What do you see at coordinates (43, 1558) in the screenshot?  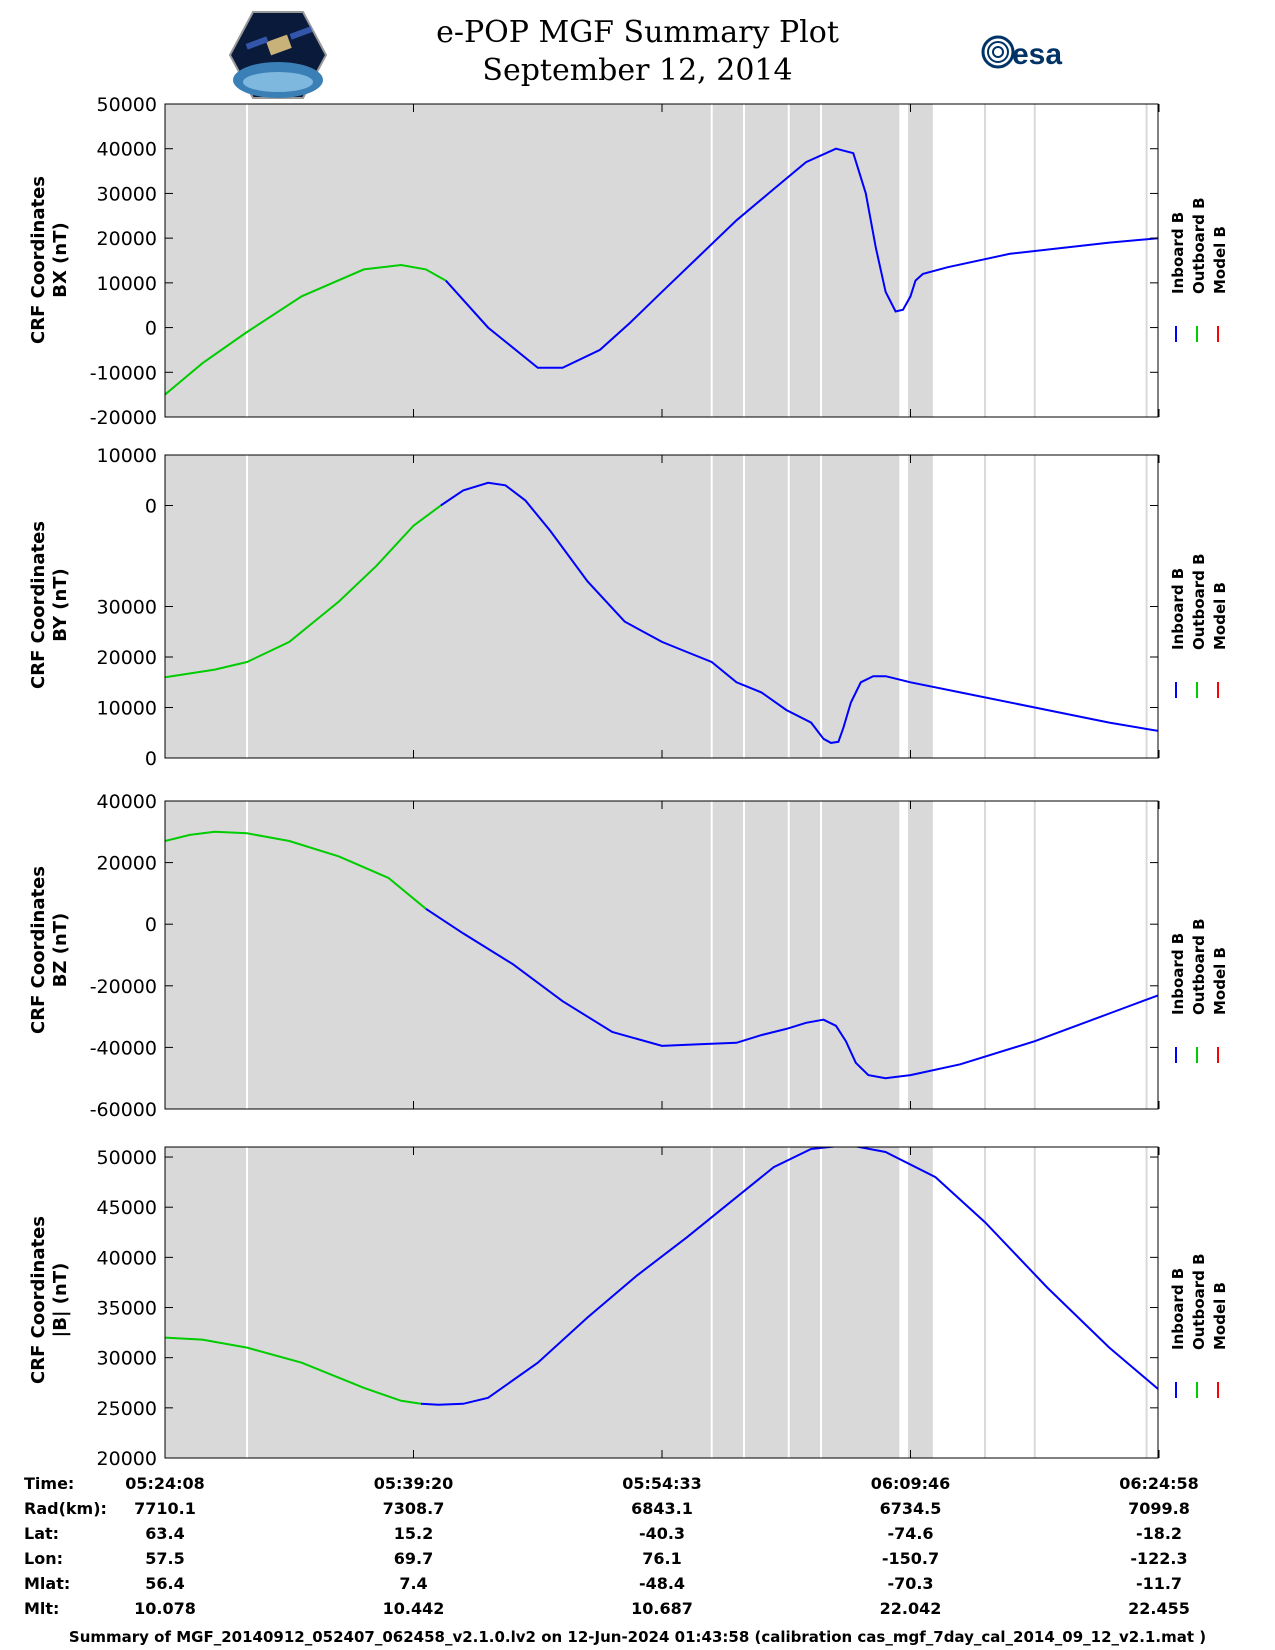 I see `table-row-label: Lon:` at bounding box center [43, 1558].